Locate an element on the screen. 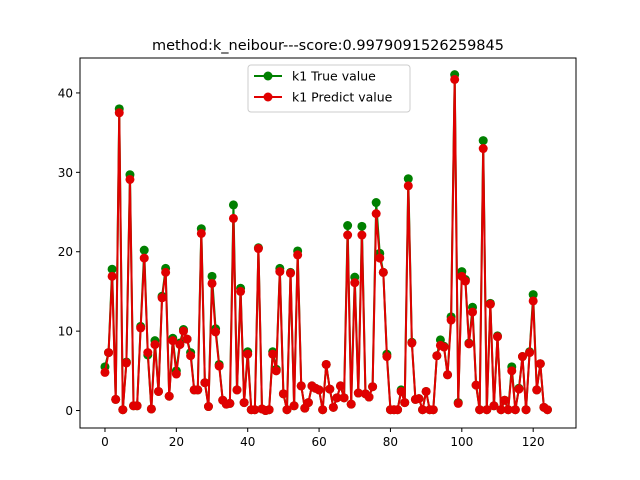 The height and width of the screenshot is (480, 640). legend-box is located at coordinates (329, 88).